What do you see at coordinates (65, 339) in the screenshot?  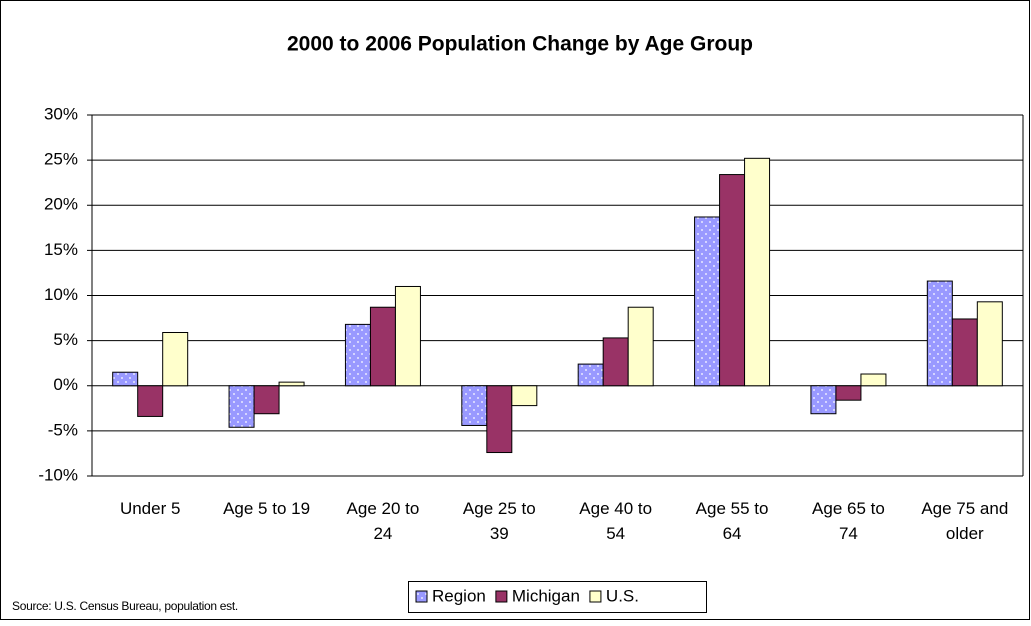 I see `y-tick-label: 5%` at bounding box center [65, 339].